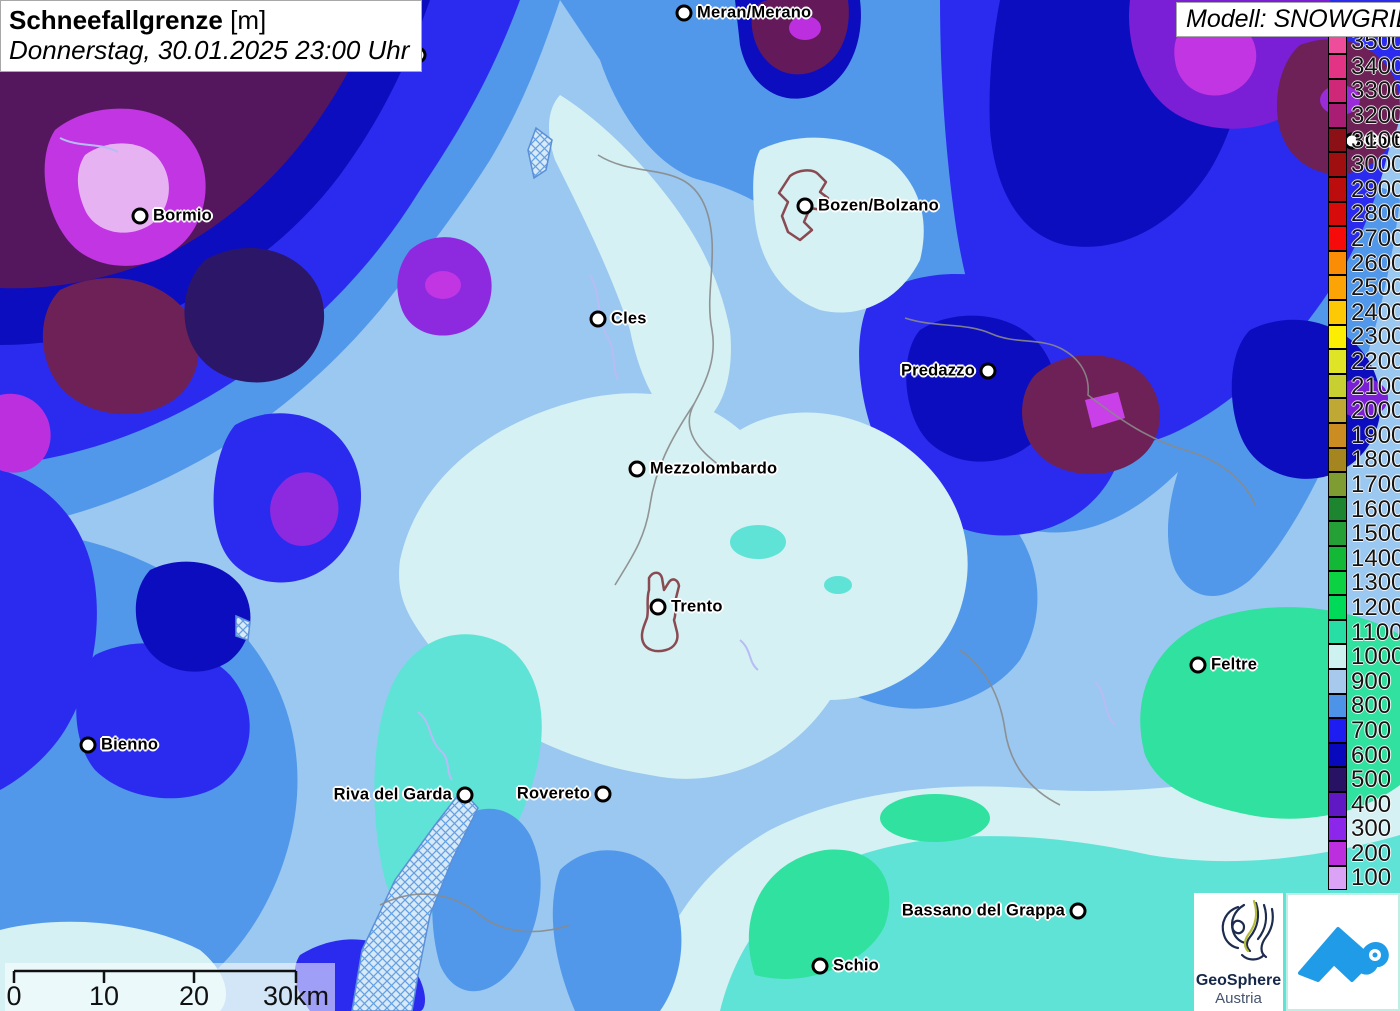  I want to click on legend-row: 600, so click(1364, 755).